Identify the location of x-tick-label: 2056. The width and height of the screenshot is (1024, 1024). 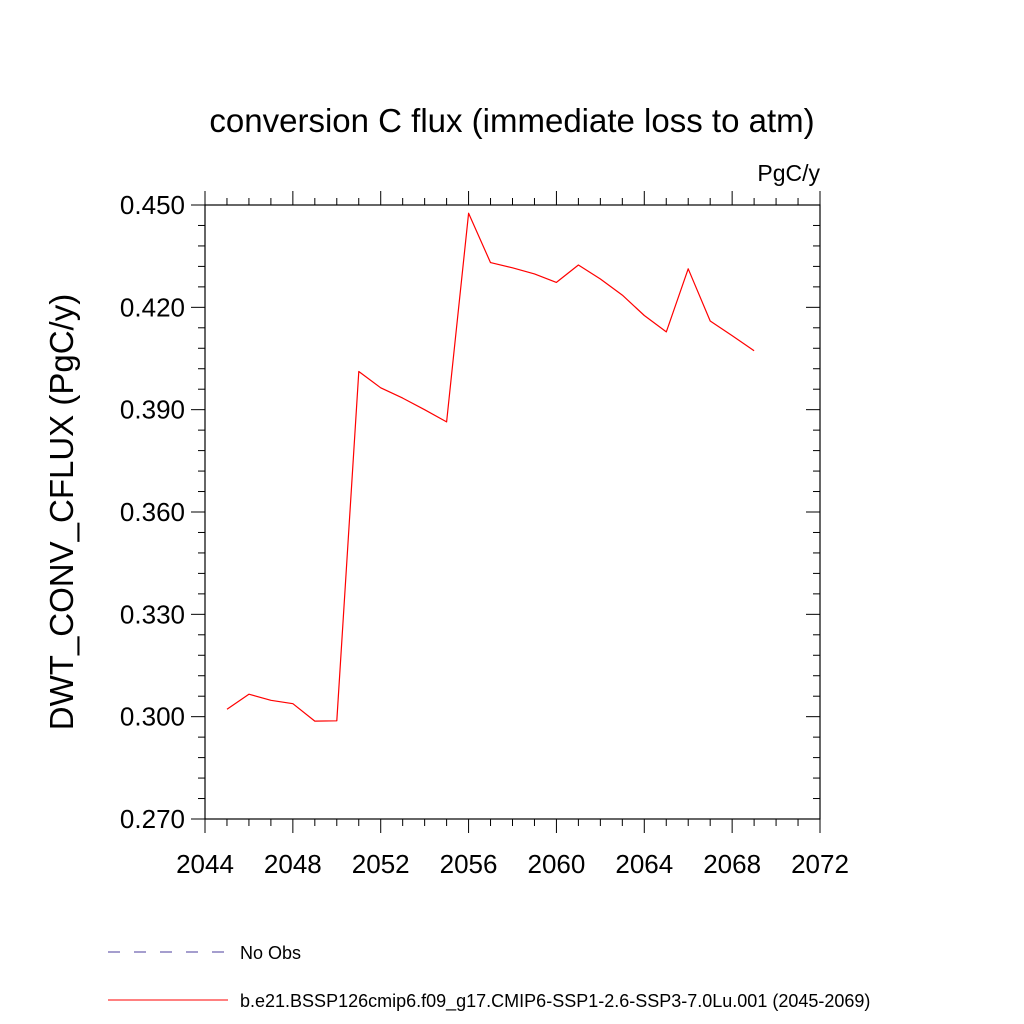
(469, 864).